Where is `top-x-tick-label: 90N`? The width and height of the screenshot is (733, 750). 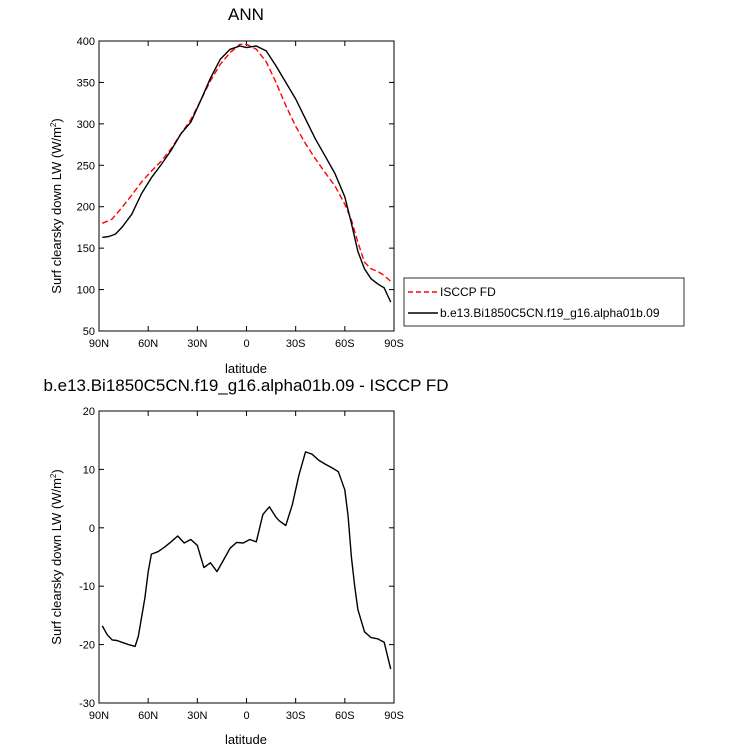
top-x-tick-label: 90N is located at coordinates (99, 344).